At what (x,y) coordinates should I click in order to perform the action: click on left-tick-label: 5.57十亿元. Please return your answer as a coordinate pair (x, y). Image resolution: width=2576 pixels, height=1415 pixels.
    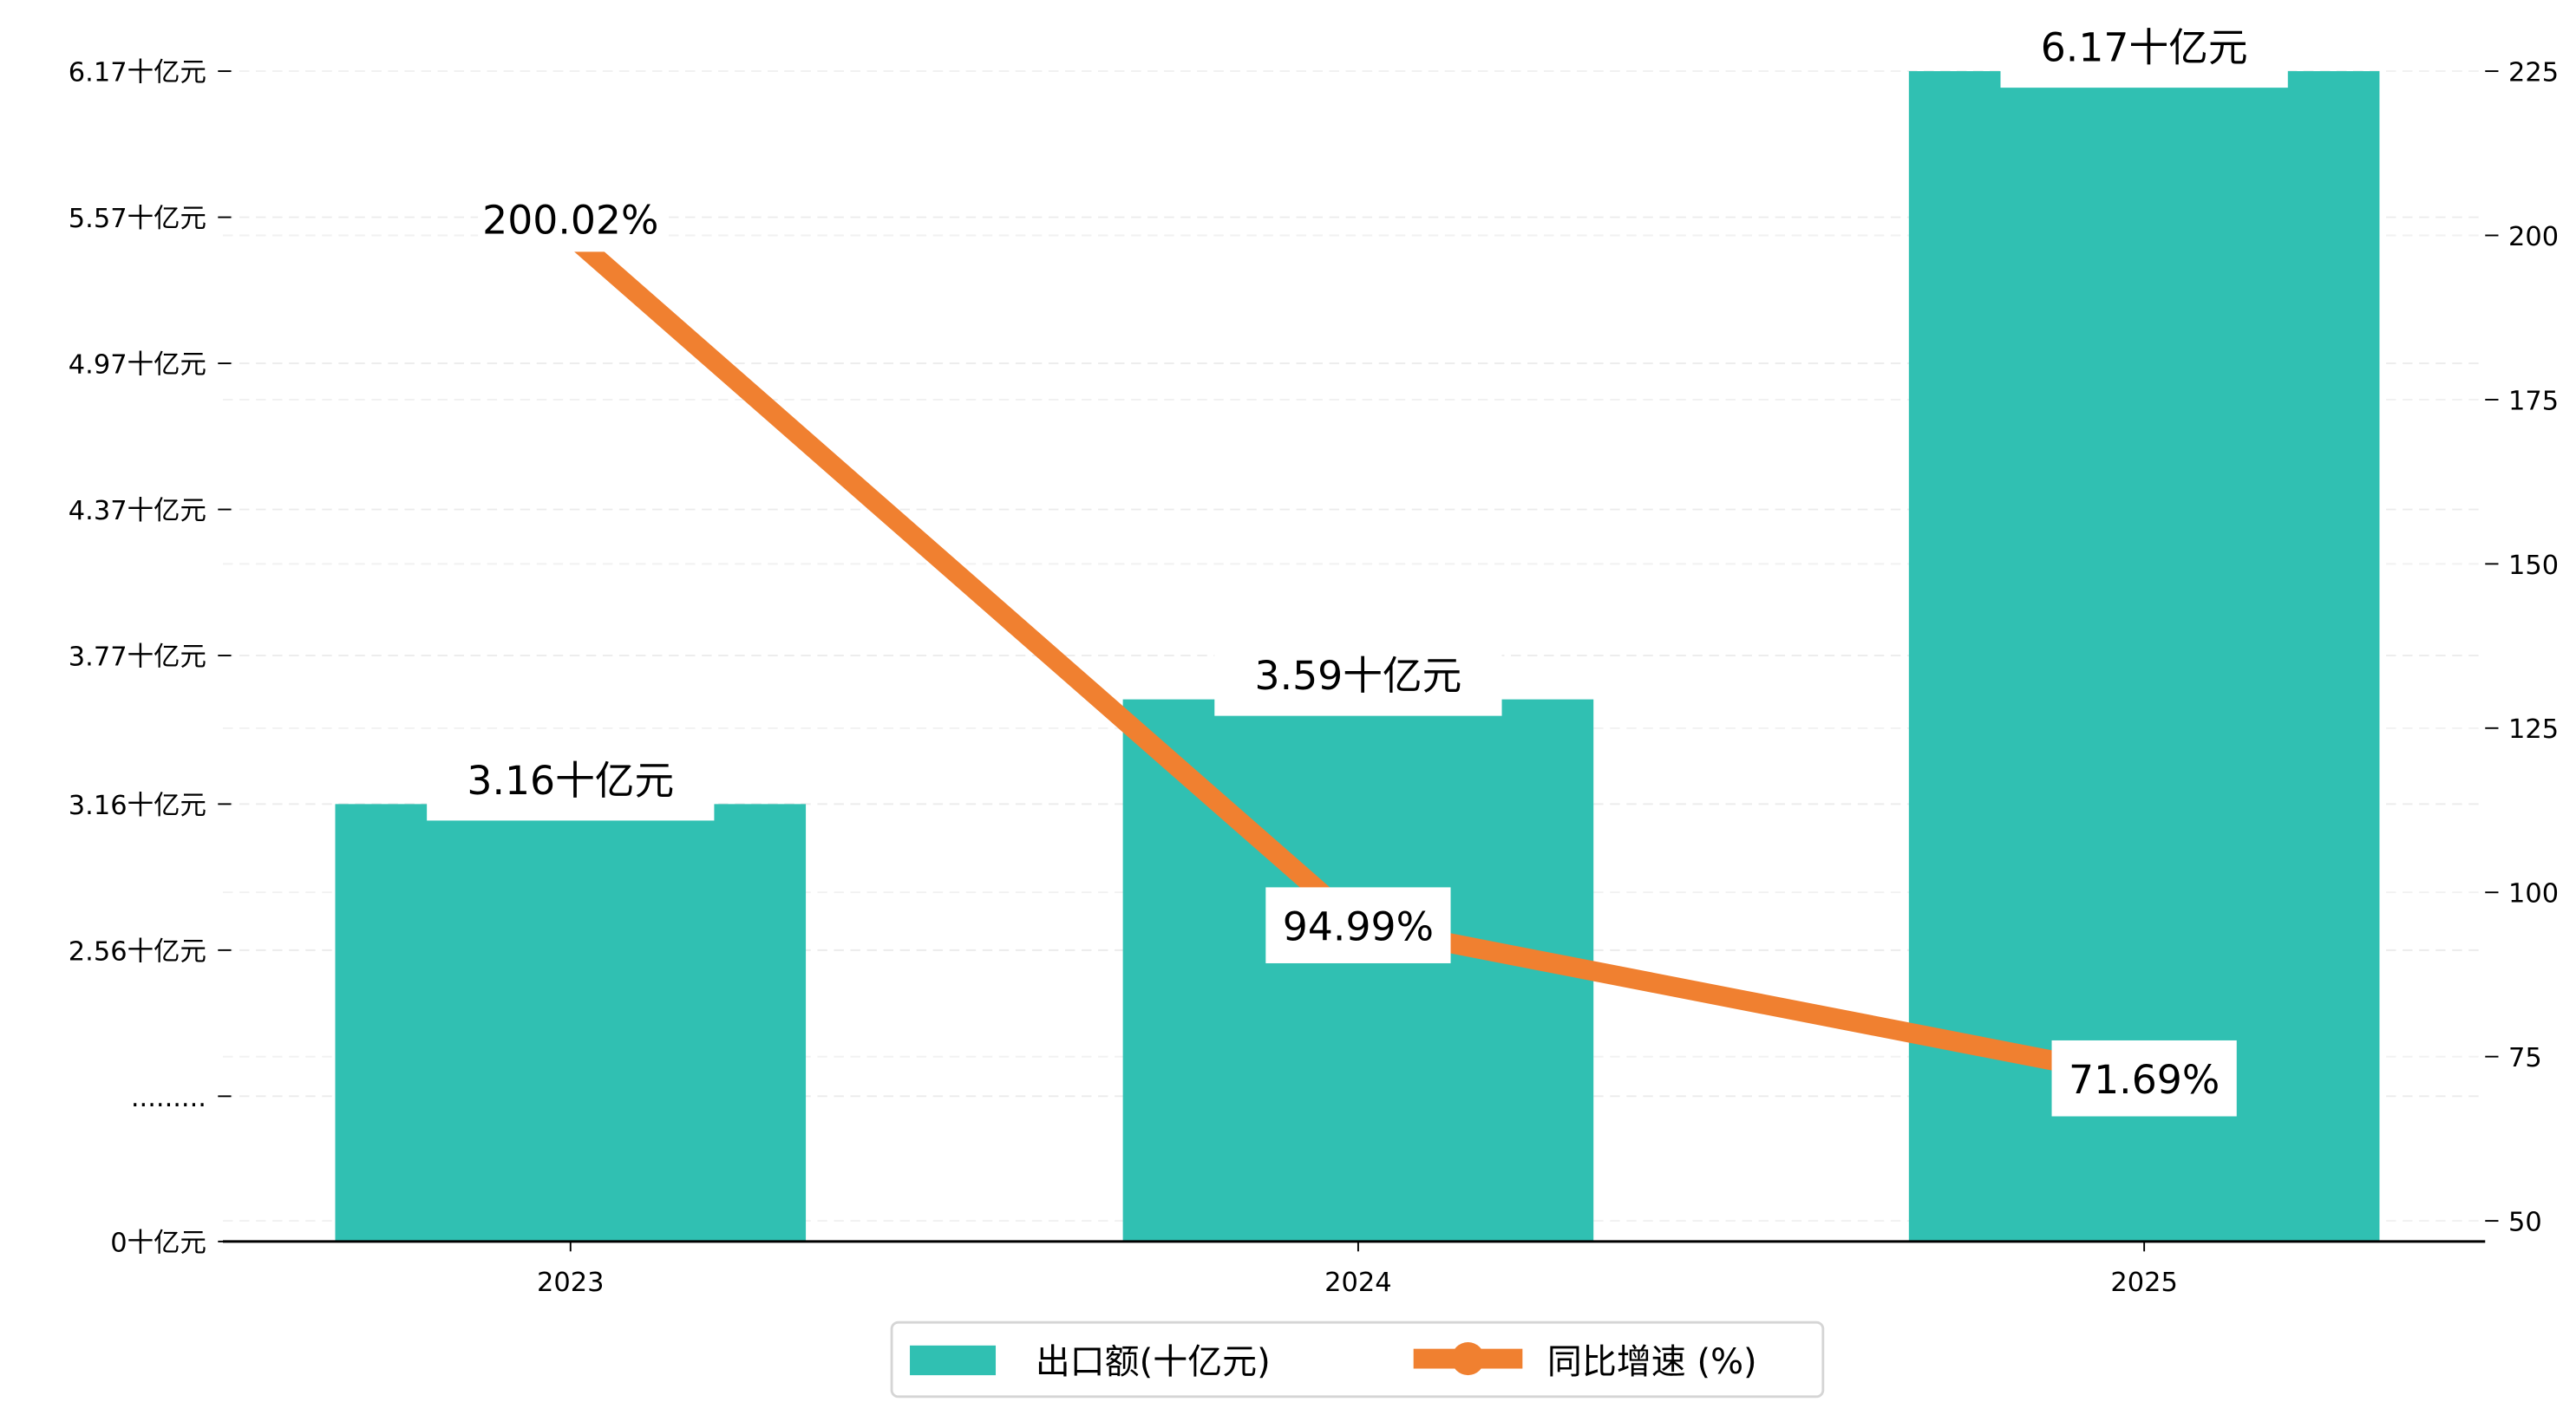
    Looking at the image, I should click on (137, 219).